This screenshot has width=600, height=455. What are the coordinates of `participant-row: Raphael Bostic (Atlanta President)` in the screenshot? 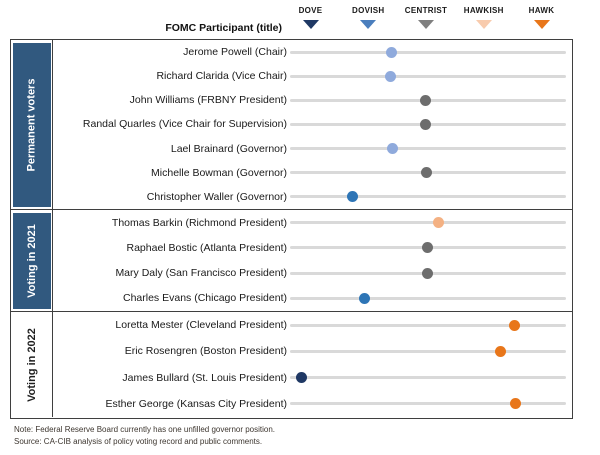 It's located at (312, 247).